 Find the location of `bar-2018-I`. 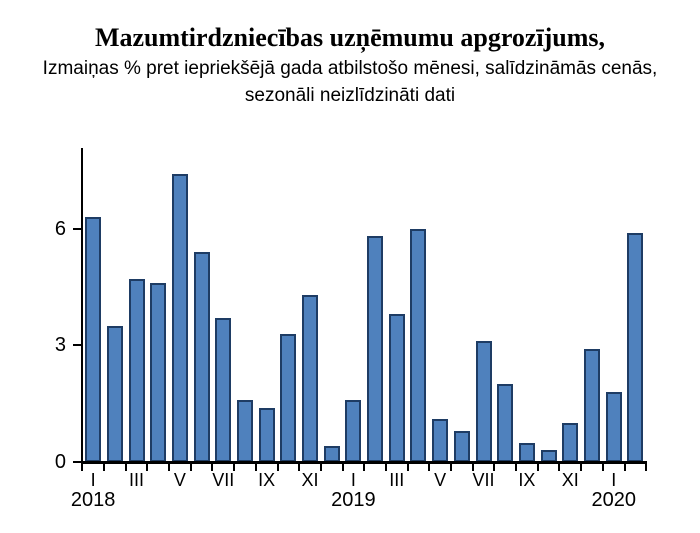

bar-2018-I is located at coordinates (93, 339).